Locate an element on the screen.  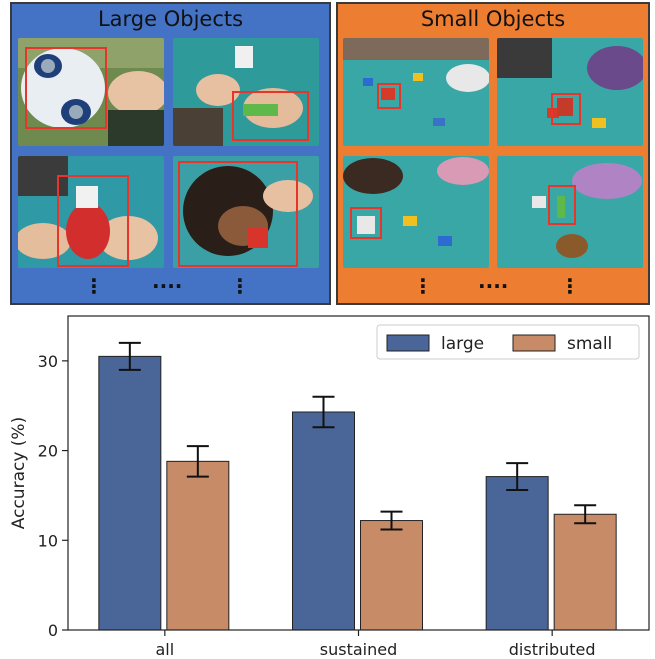
bar-large-sustained is located at coordinates (323, 521).